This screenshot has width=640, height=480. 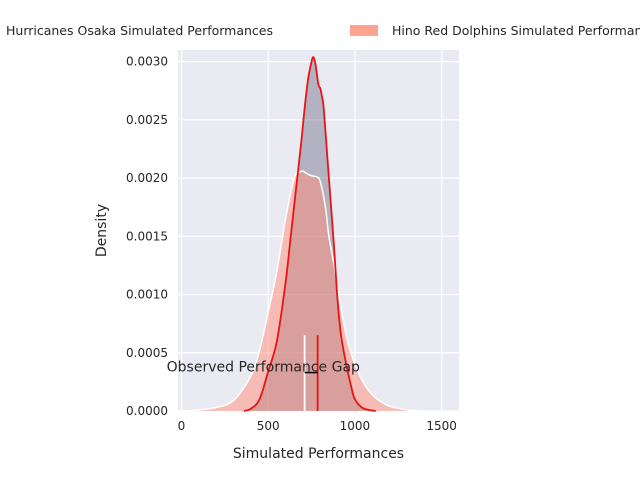 What do you see at coordinates (318, 454) in the screenshot?
I see `x-axis-label: Simulated Performances` at bounding box center [318, 454].